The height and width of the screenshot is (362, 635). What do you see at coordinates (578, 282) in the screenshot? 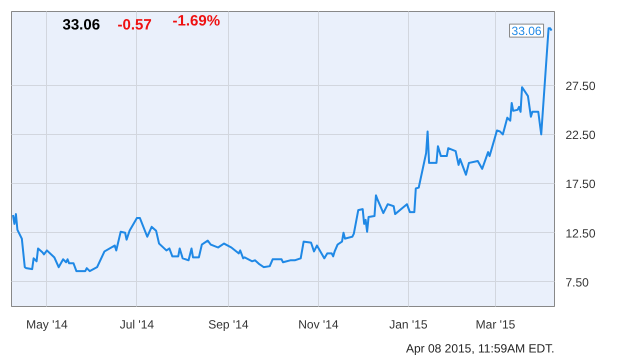
I see `y-tick-label: 7.50` at bounding box center [578, 282].